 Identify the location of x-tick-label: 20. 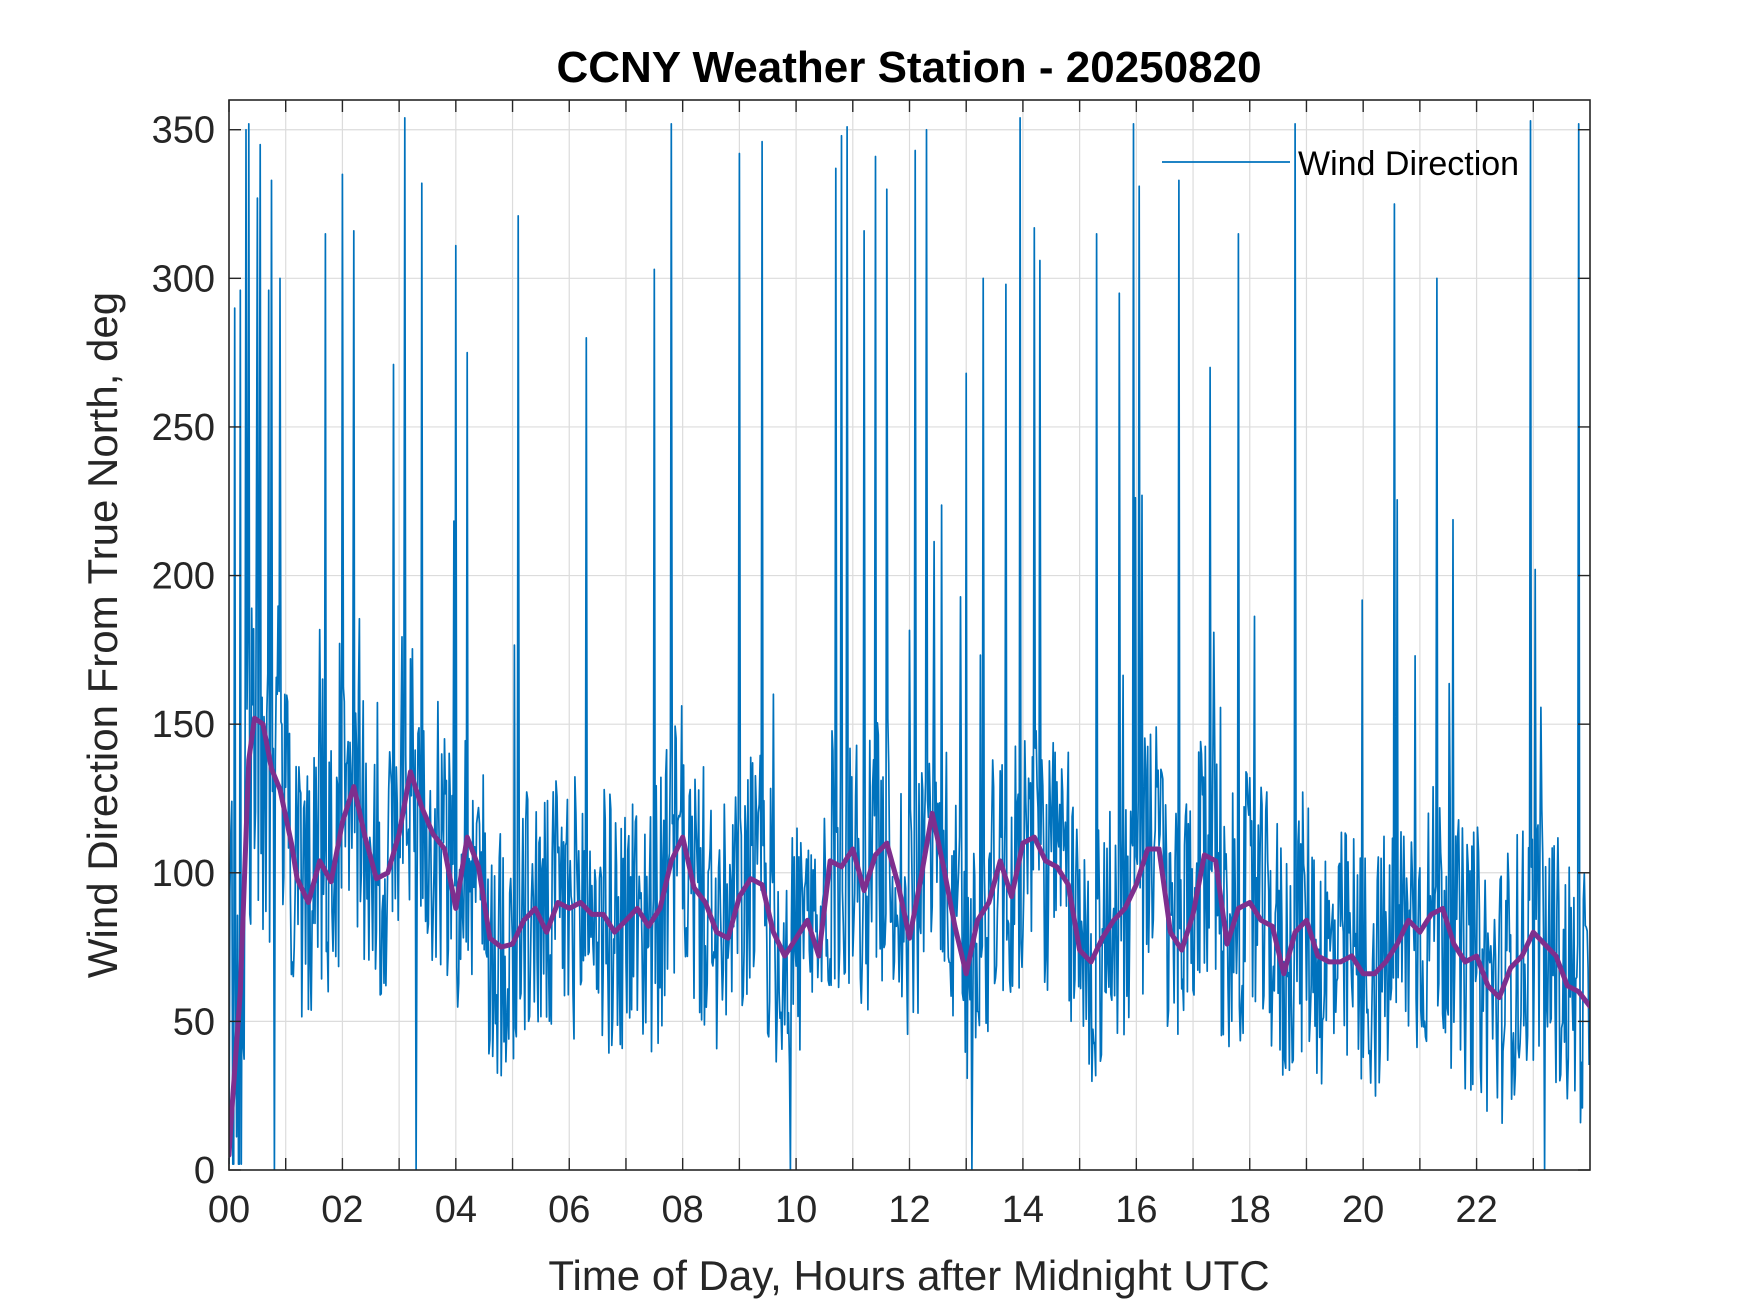
(1363, 1210).